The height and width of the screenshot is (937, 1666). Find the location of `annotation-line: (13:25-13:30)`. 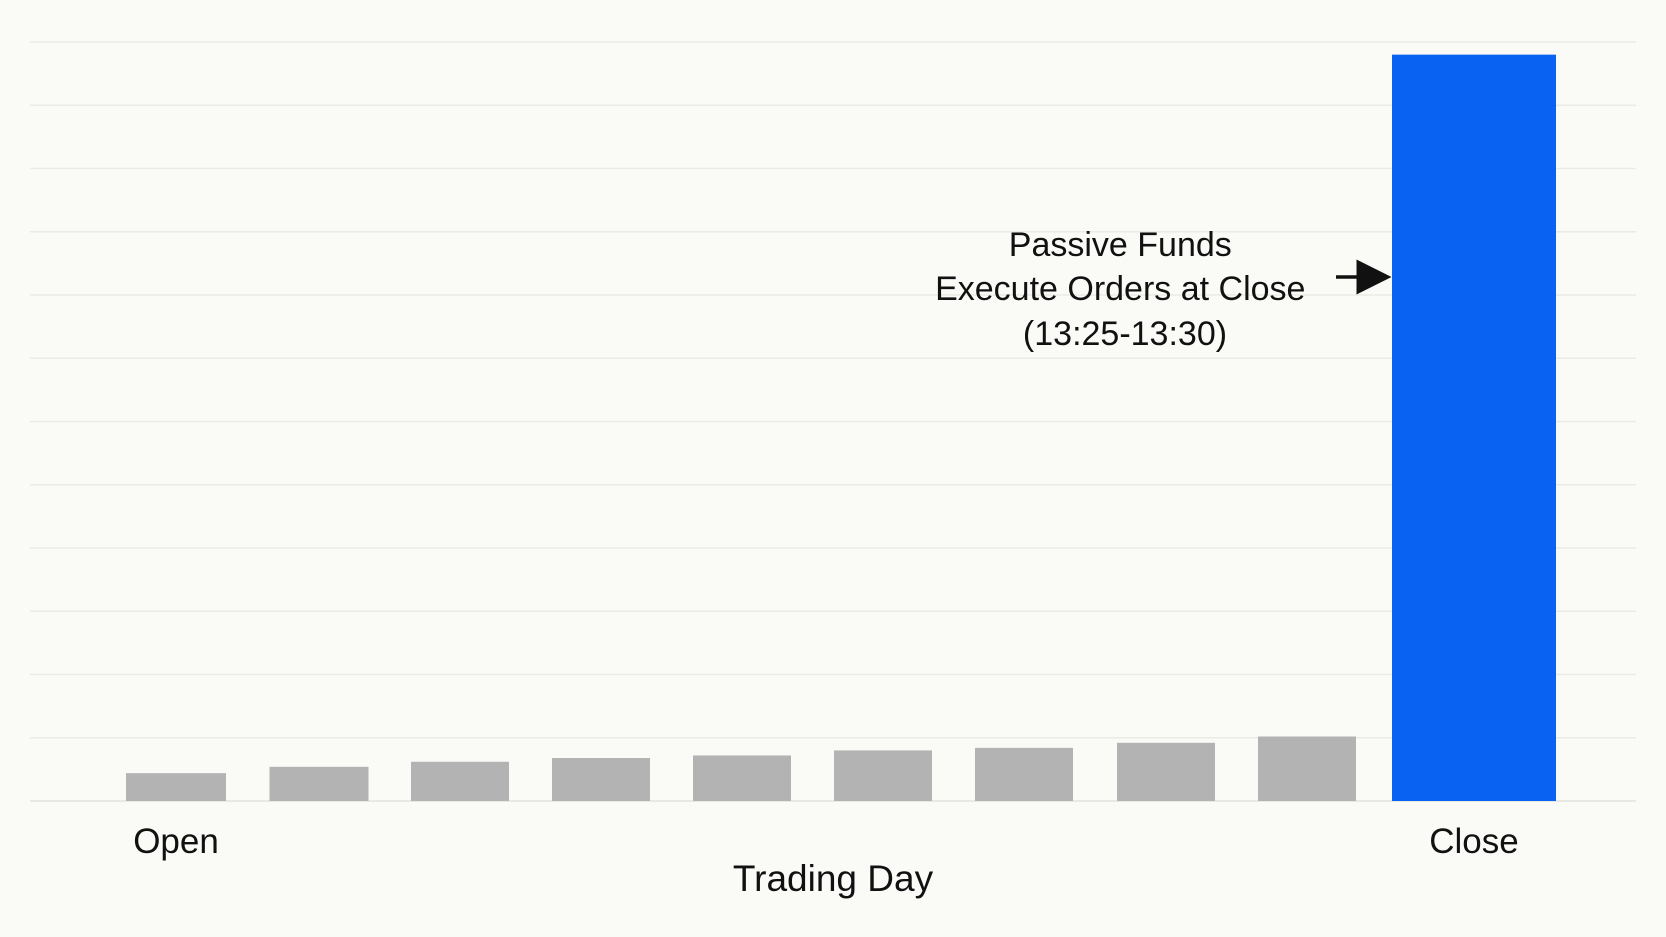

annotation-line: (13:25-13:30) is located at coordinates (1125, 334).